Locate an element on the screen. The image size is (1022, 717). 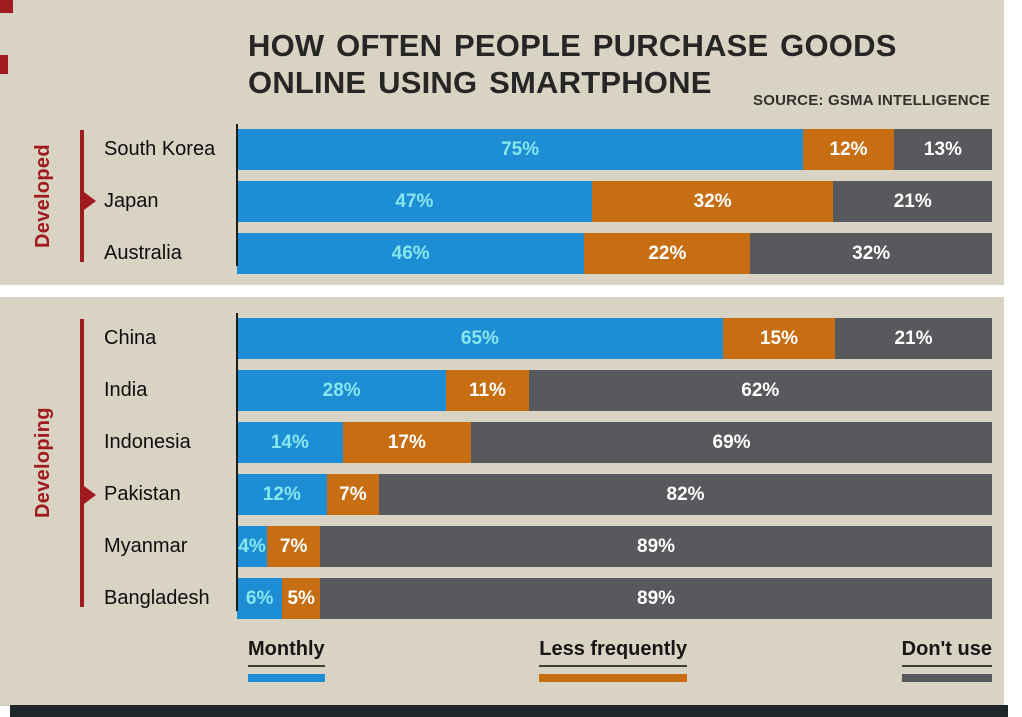
group-label-developed: Developed is located at coordinates (43, 196).